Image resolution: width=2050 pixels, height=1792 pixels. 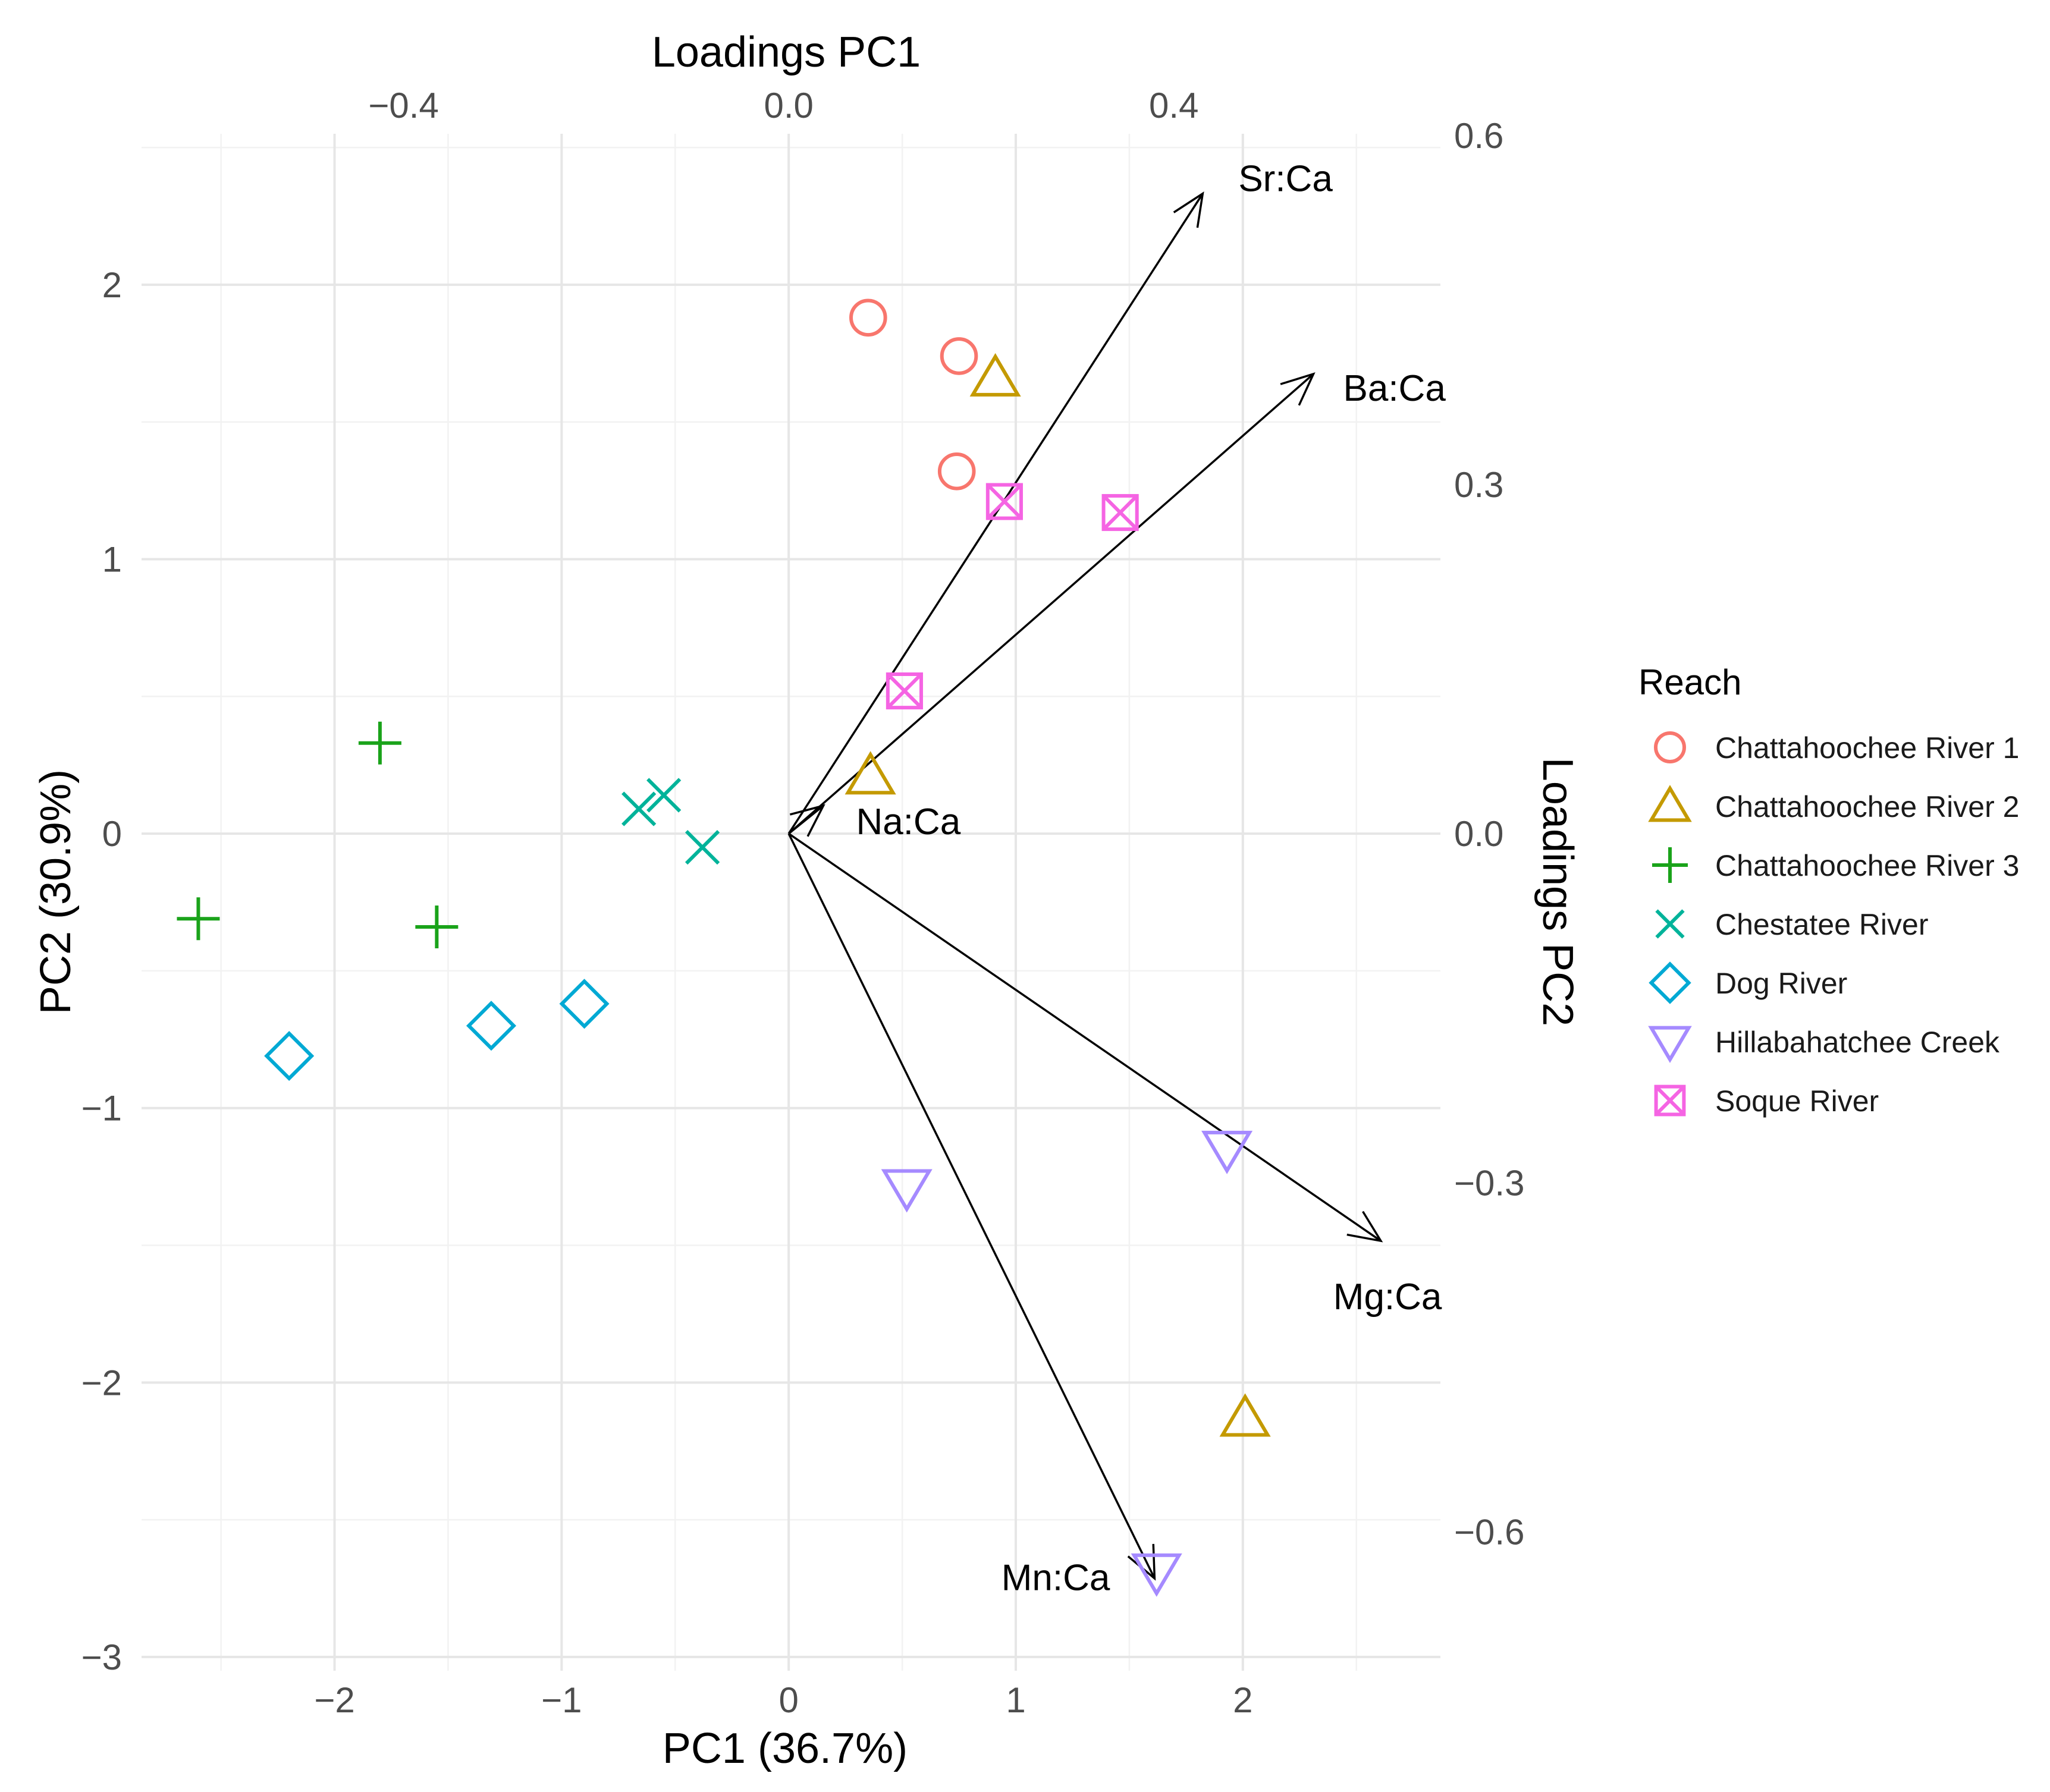 I want to click on legend-label: Chattahoochee River 3, so click(x=1867, y=865).